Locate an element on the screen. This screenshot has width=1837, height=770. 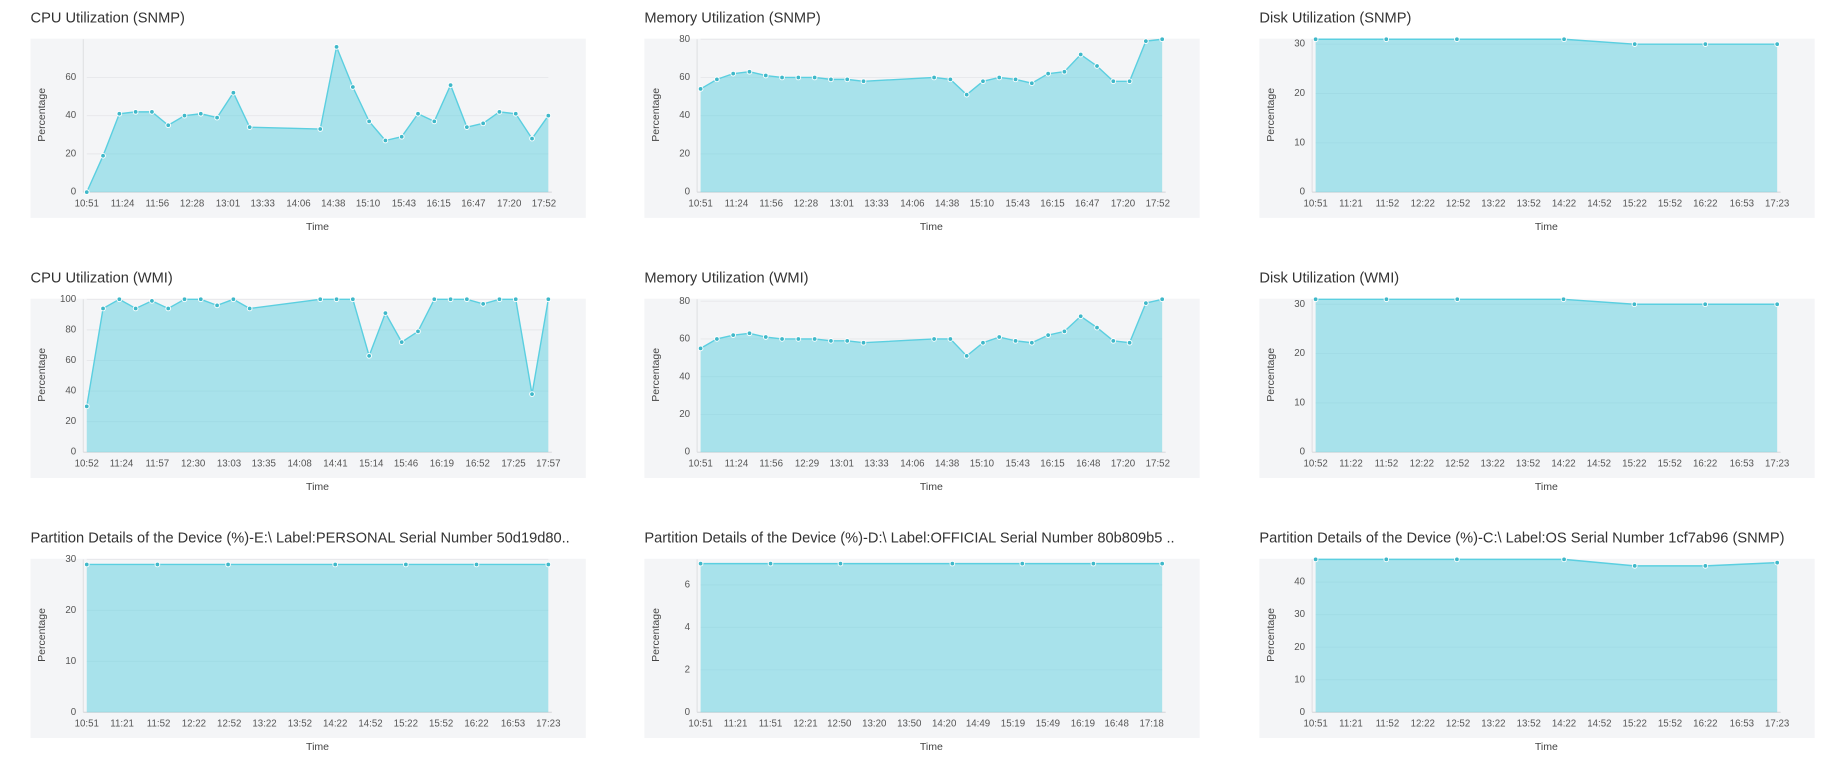
x-tick-label: 16:48 is located at coordinates (1088, 463).